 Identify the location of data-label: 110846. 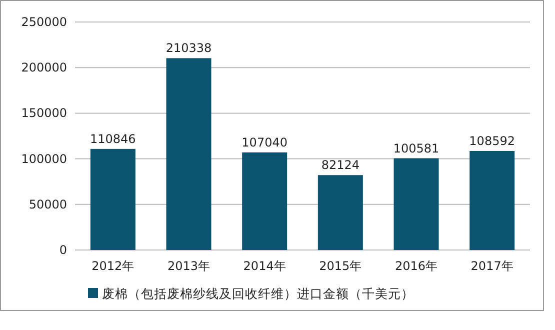
(113, 139).